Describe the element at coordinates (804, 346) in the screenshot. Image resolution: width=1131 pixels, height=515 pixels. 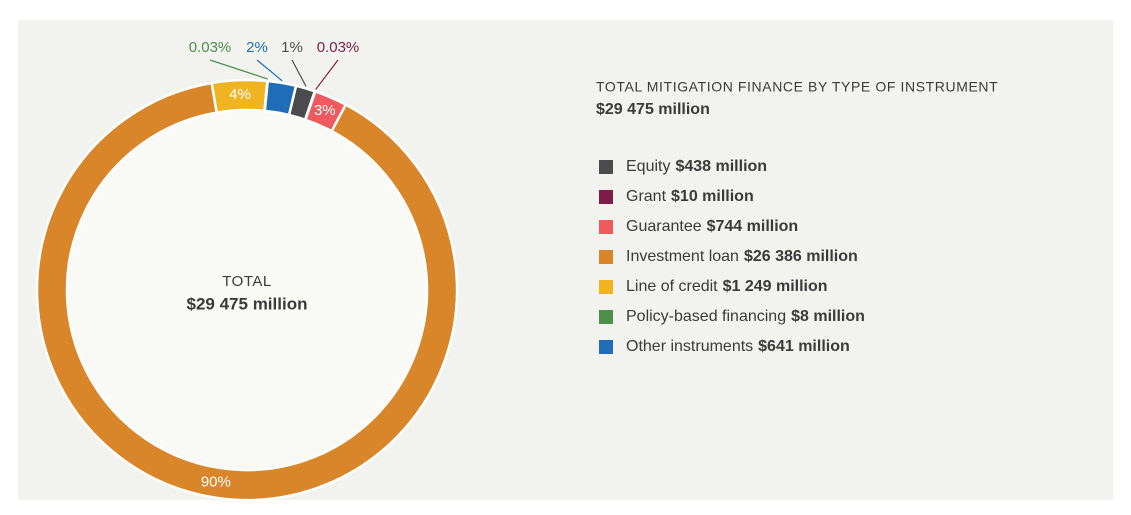
I see `legend-amount: $641 million` at that location.